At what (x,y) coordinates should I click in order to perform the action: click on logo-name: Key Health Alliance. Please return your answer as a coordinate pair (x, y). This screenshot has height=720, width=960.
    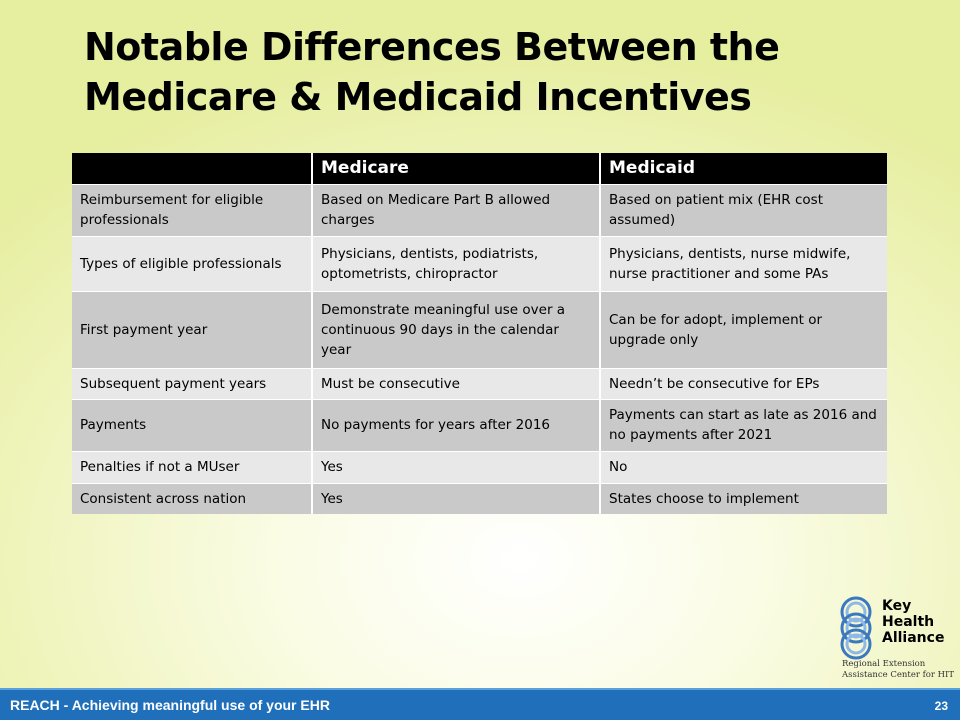
    Looking at the image, I should click on (913, 622).